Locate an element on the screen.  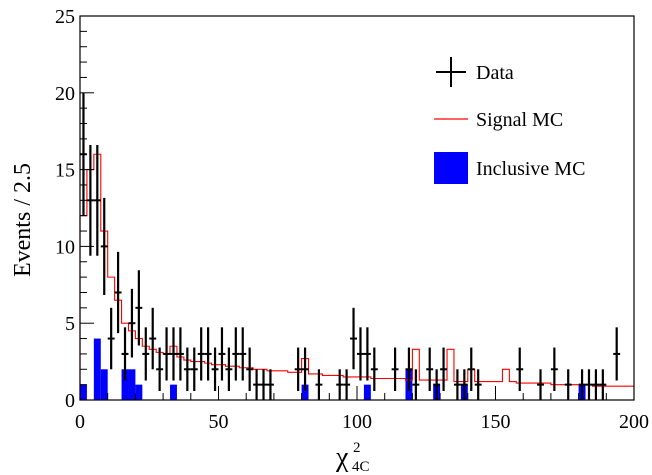
x-axis-title-sub: 4C is located at coordinates (361, 467).